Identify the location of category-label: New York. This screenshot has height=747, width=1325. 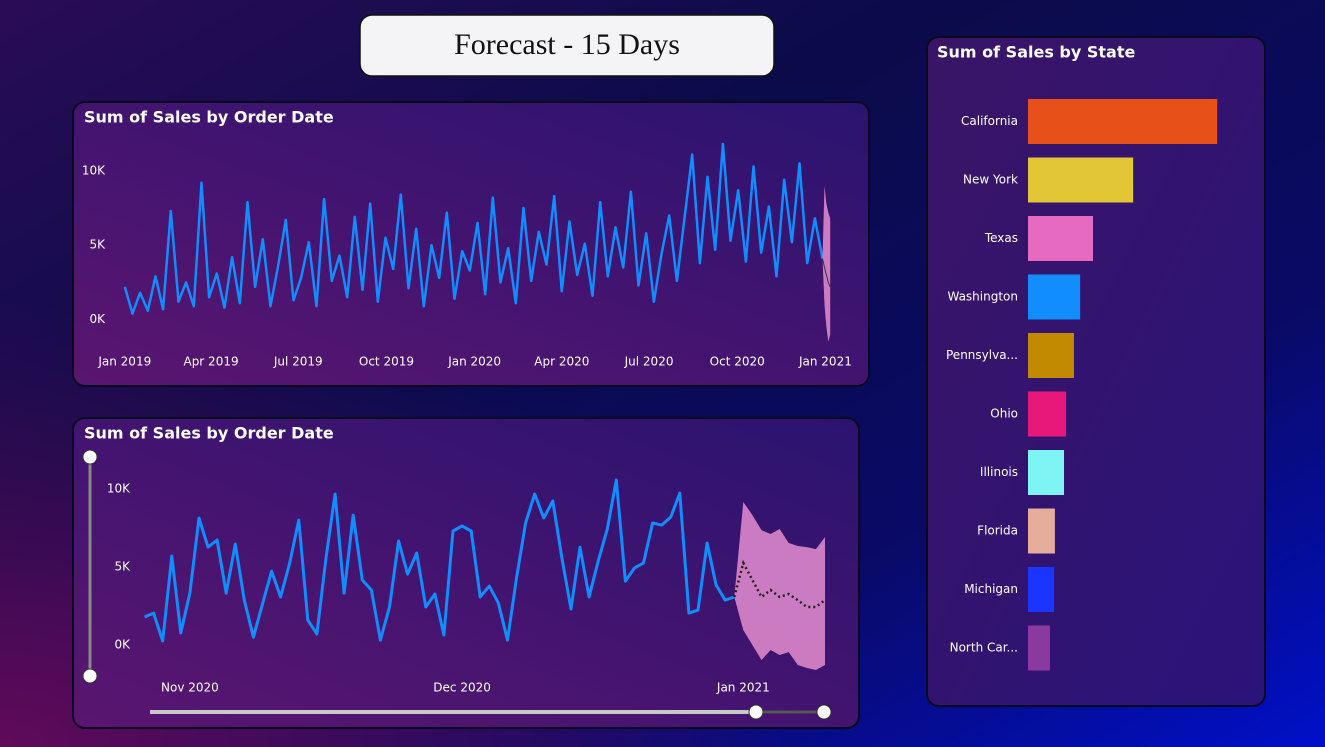
(990, 180).